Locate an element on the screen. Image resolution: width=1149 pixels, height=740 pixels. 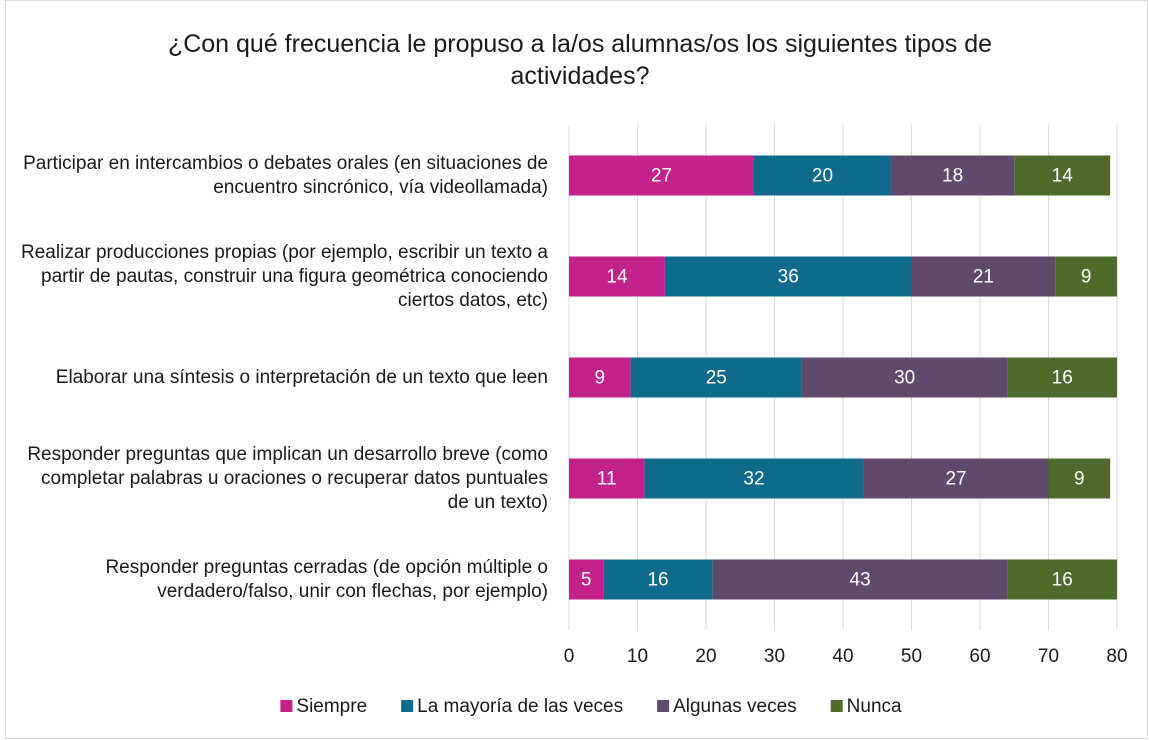
data-label: 21 is located at coordinates (983, 277).